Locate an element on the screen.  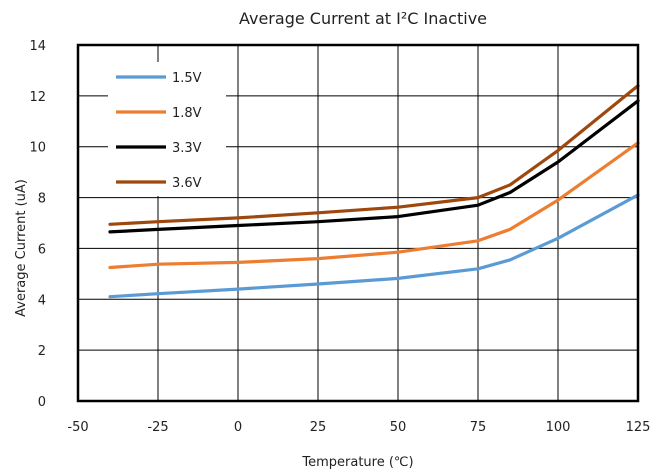
y-tick-label: 12 is located at coordinates (37, 97).